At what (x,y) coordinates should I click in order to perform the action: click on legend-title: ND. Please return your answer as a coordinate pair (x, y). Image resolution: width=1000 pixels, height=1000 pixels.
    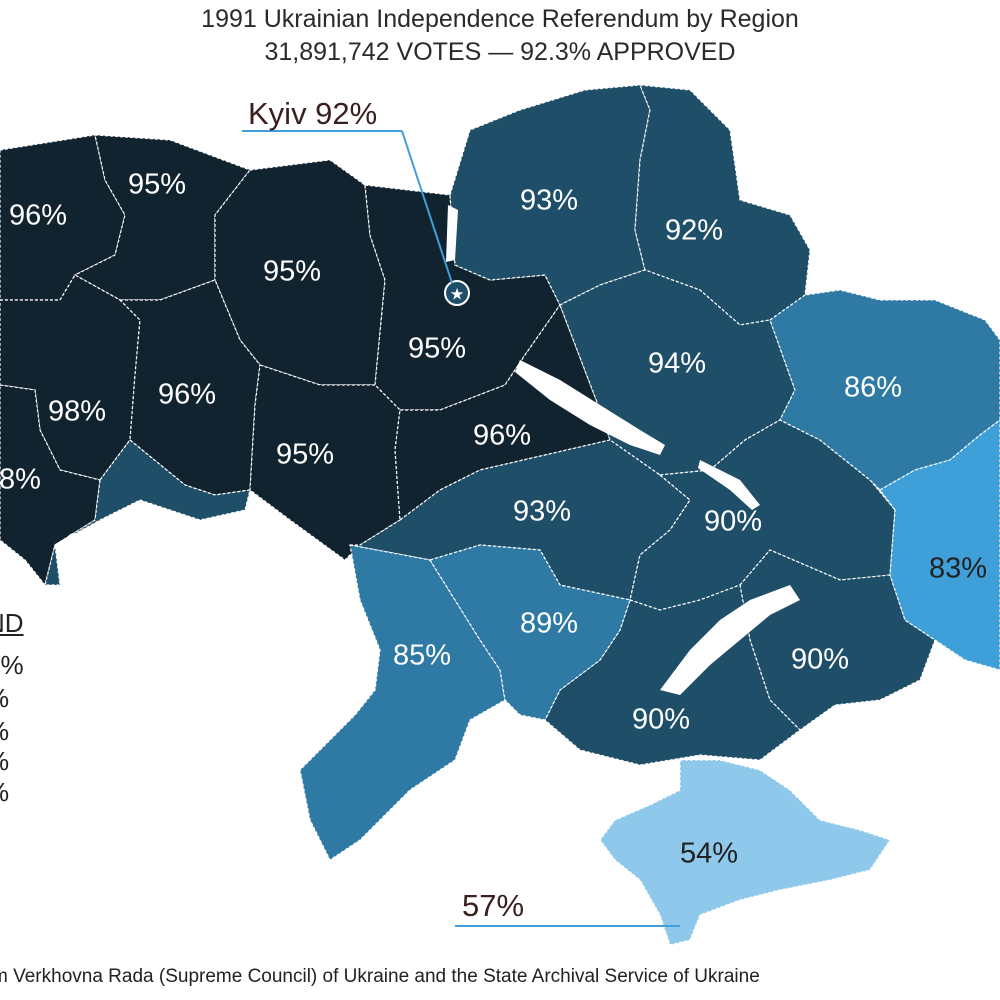
    Looking at the image, I should click on (12, 623).